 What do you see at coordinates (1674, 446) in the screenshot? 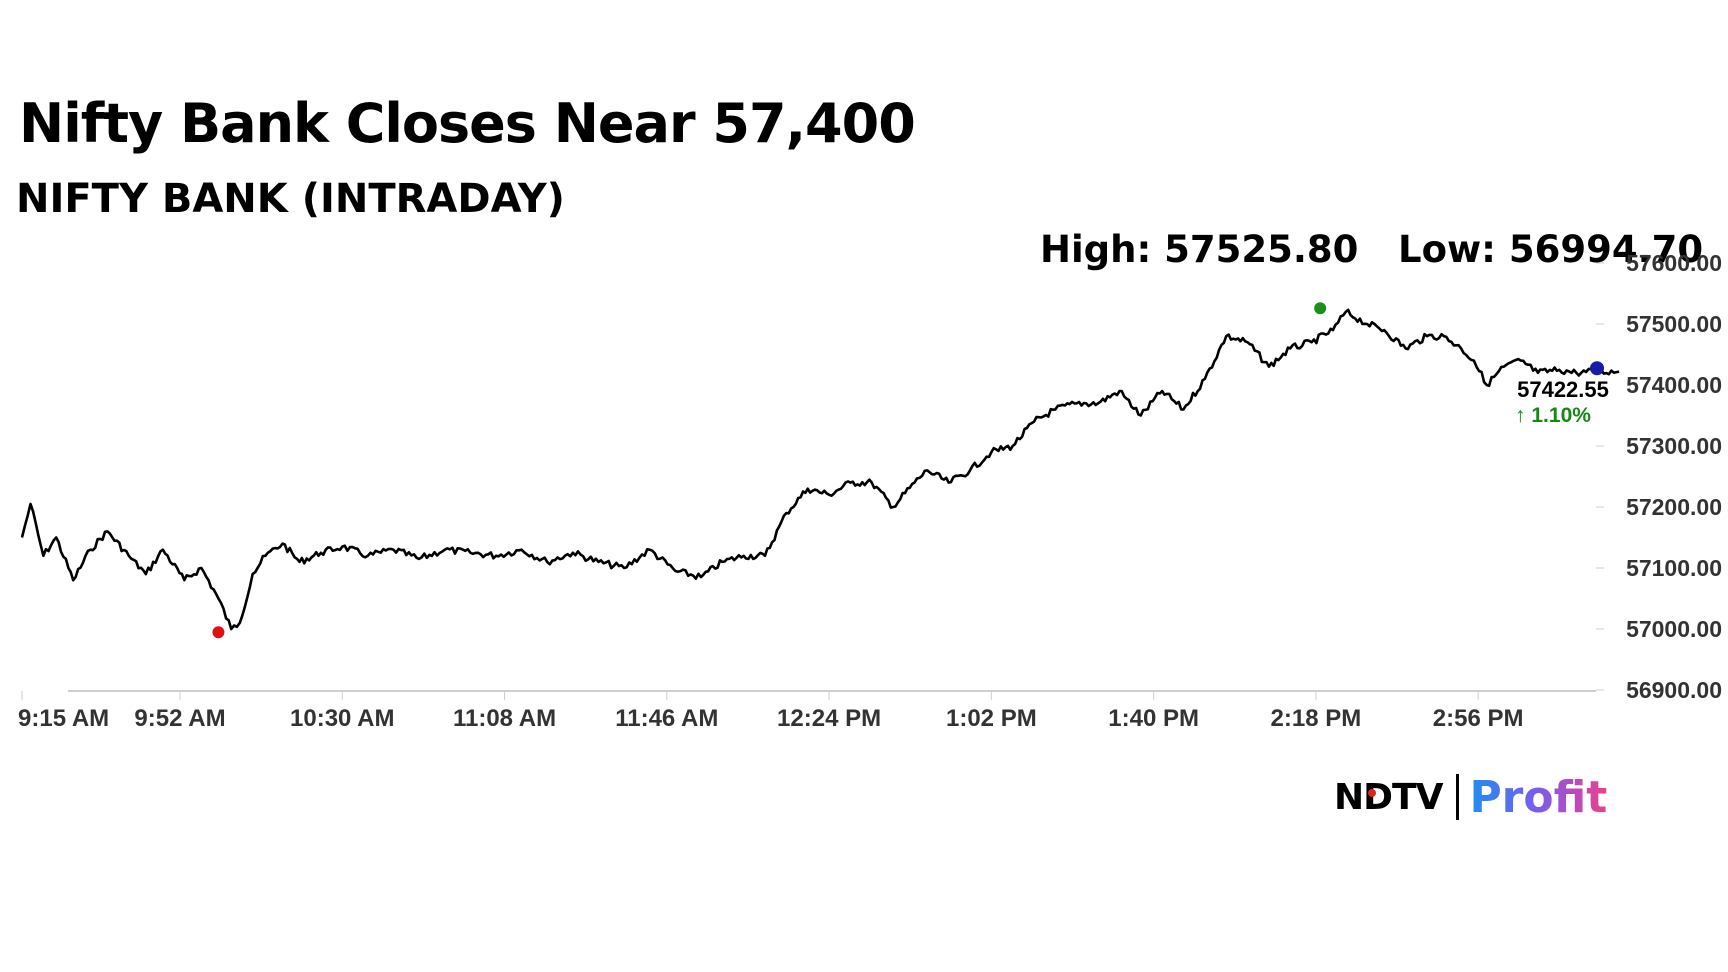
I see `y-tick-label: 57300.00` at bounding box center [1674, 446].